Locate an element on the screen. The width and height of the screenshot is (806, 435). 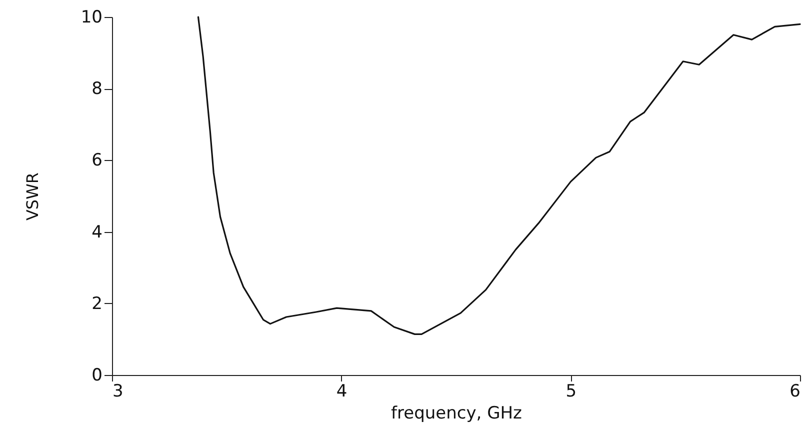
y-tick-label: 10 is located at coordinates (91, 18).